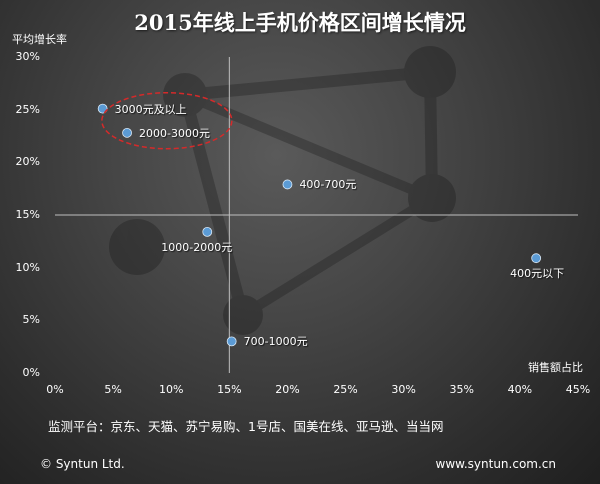  What do you see at coordinates (171, 389) in the screenshot?
I see `x-tick-label: 10%` at bounding box center [171, 389].